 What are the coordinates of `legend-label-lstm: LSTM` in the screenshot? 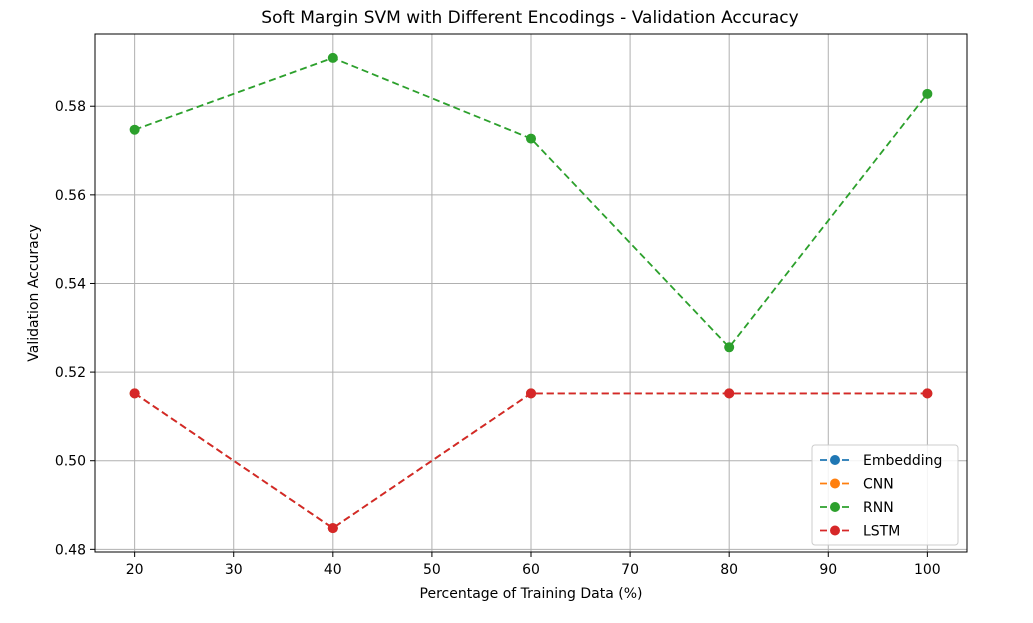 It's located at (881, 532).